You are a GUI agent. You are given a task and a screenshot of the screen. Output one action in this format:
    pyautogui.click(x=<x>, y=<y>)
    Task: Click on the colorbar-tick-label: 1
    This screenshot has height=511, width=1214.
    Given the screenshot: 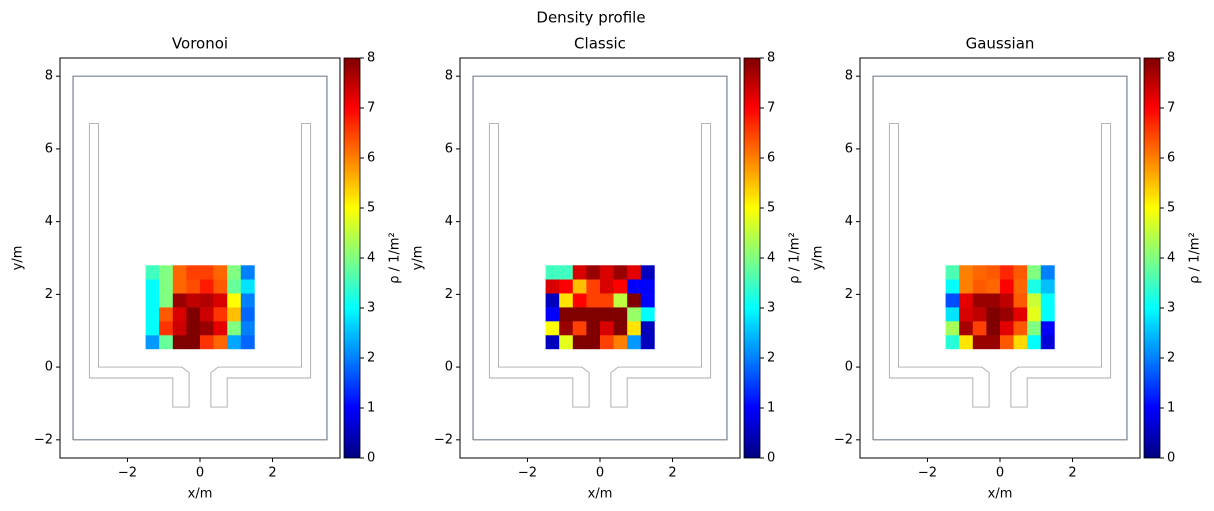 What is the action you would take?
    pyautogui.click(x=1171, y=408)
    